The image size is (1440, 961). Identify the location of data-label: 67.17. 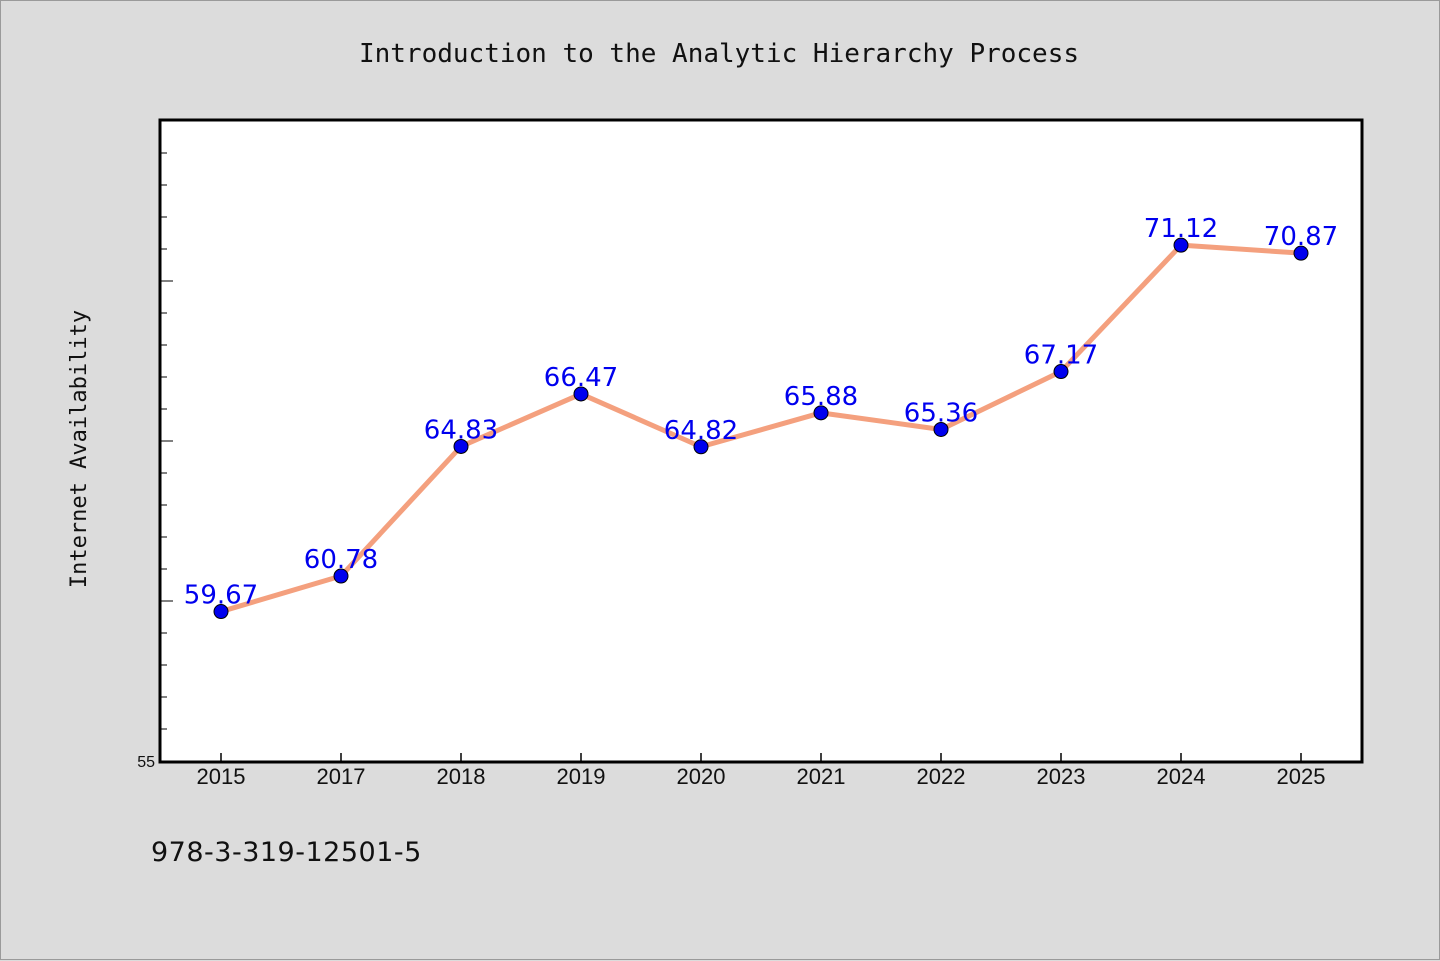
(1061, 356).